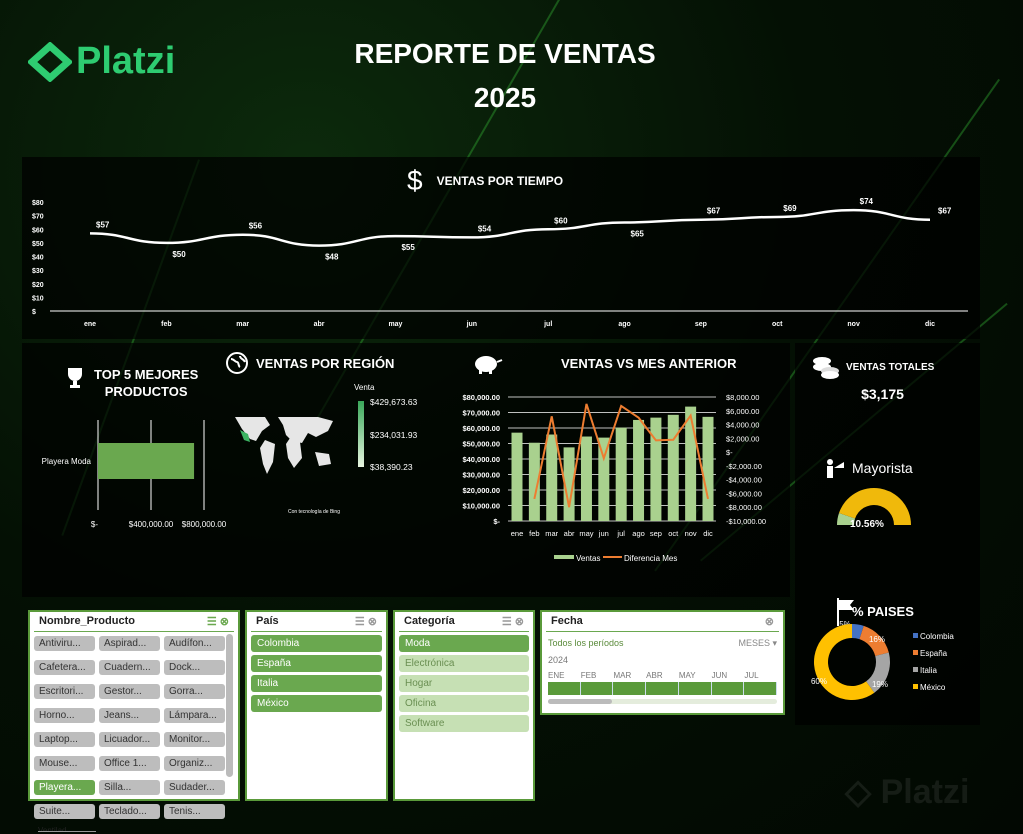 The width and height of the screenshot is (1023, 834). What do you see at coordinates (217, 622) in the screenshot?
I see `multi-select-icon: ☰ ⊗` at bounding box center [217, 622].